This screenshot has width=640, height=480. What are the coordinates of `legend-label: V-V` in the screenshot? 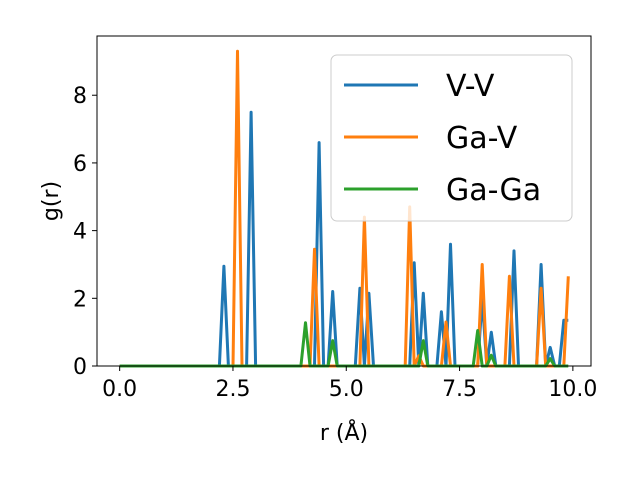 It's located at (470, 86).